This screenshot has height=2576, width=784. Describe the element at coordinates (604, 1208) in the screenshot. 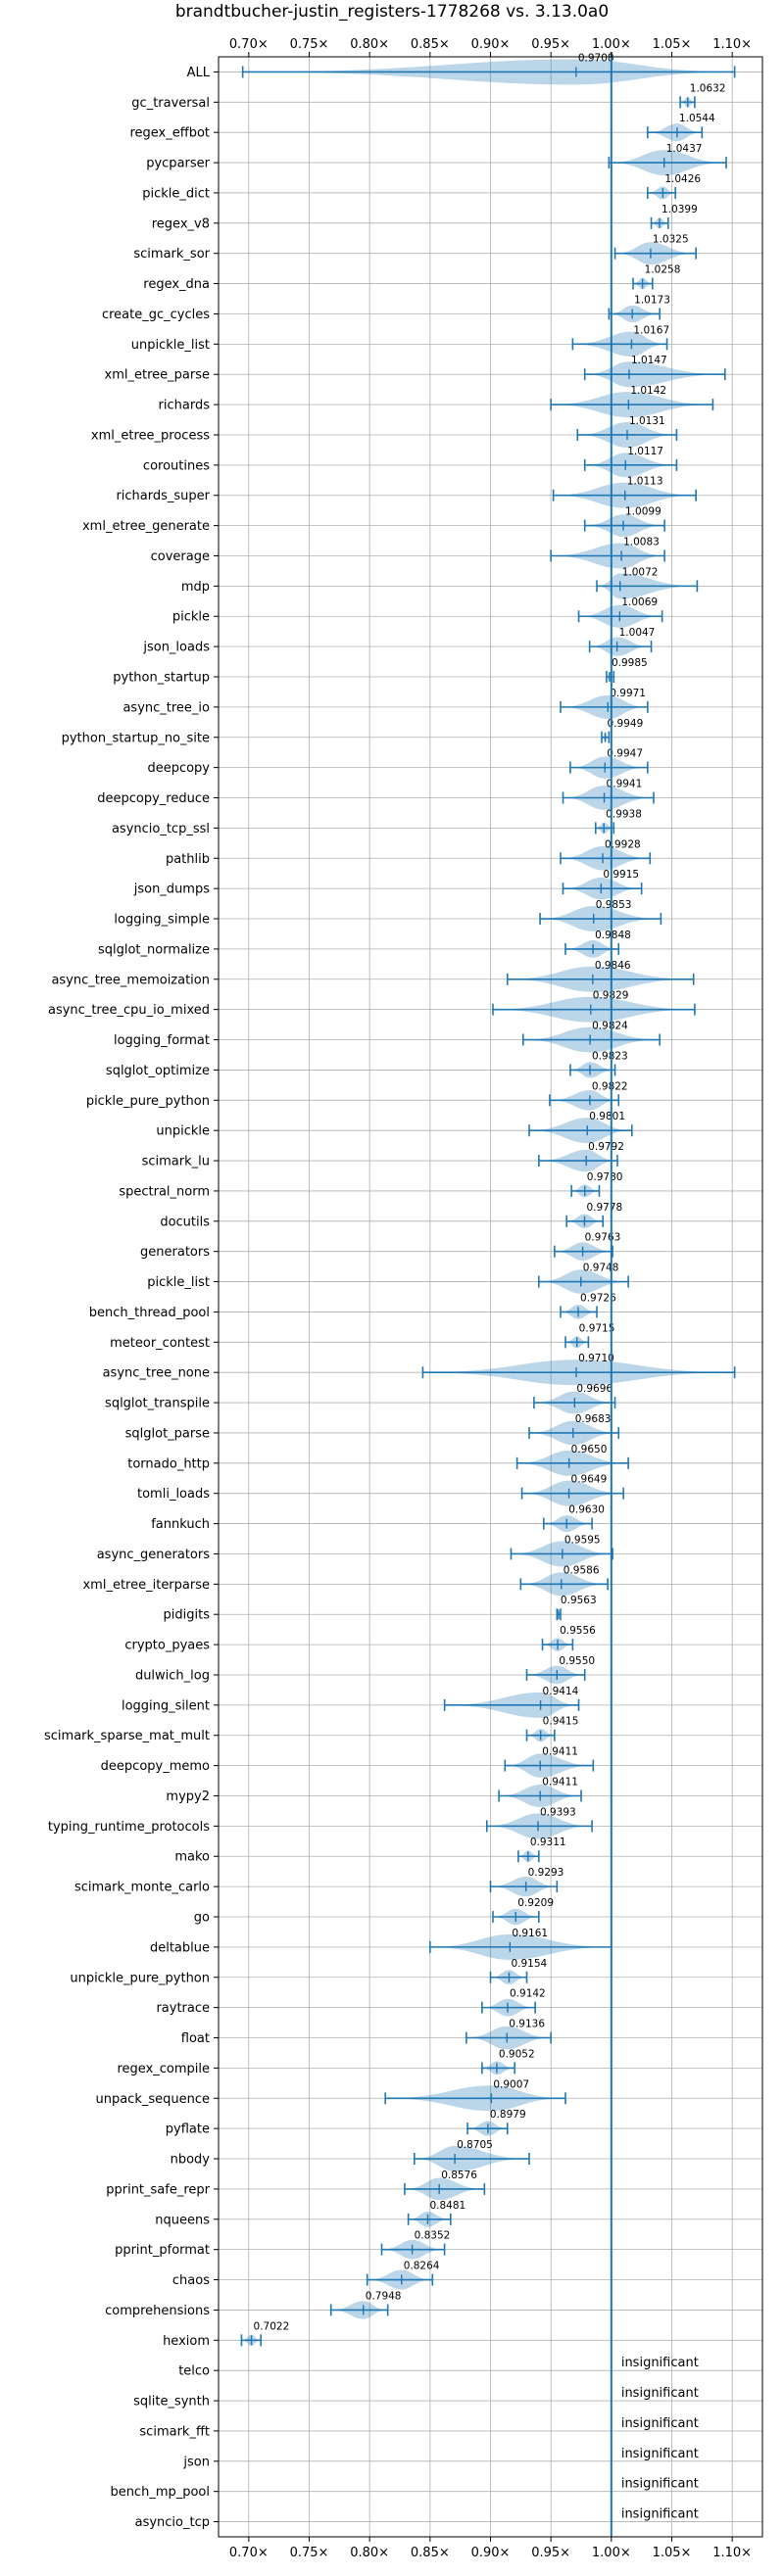

I see `value-label: 0.9778` at that location.